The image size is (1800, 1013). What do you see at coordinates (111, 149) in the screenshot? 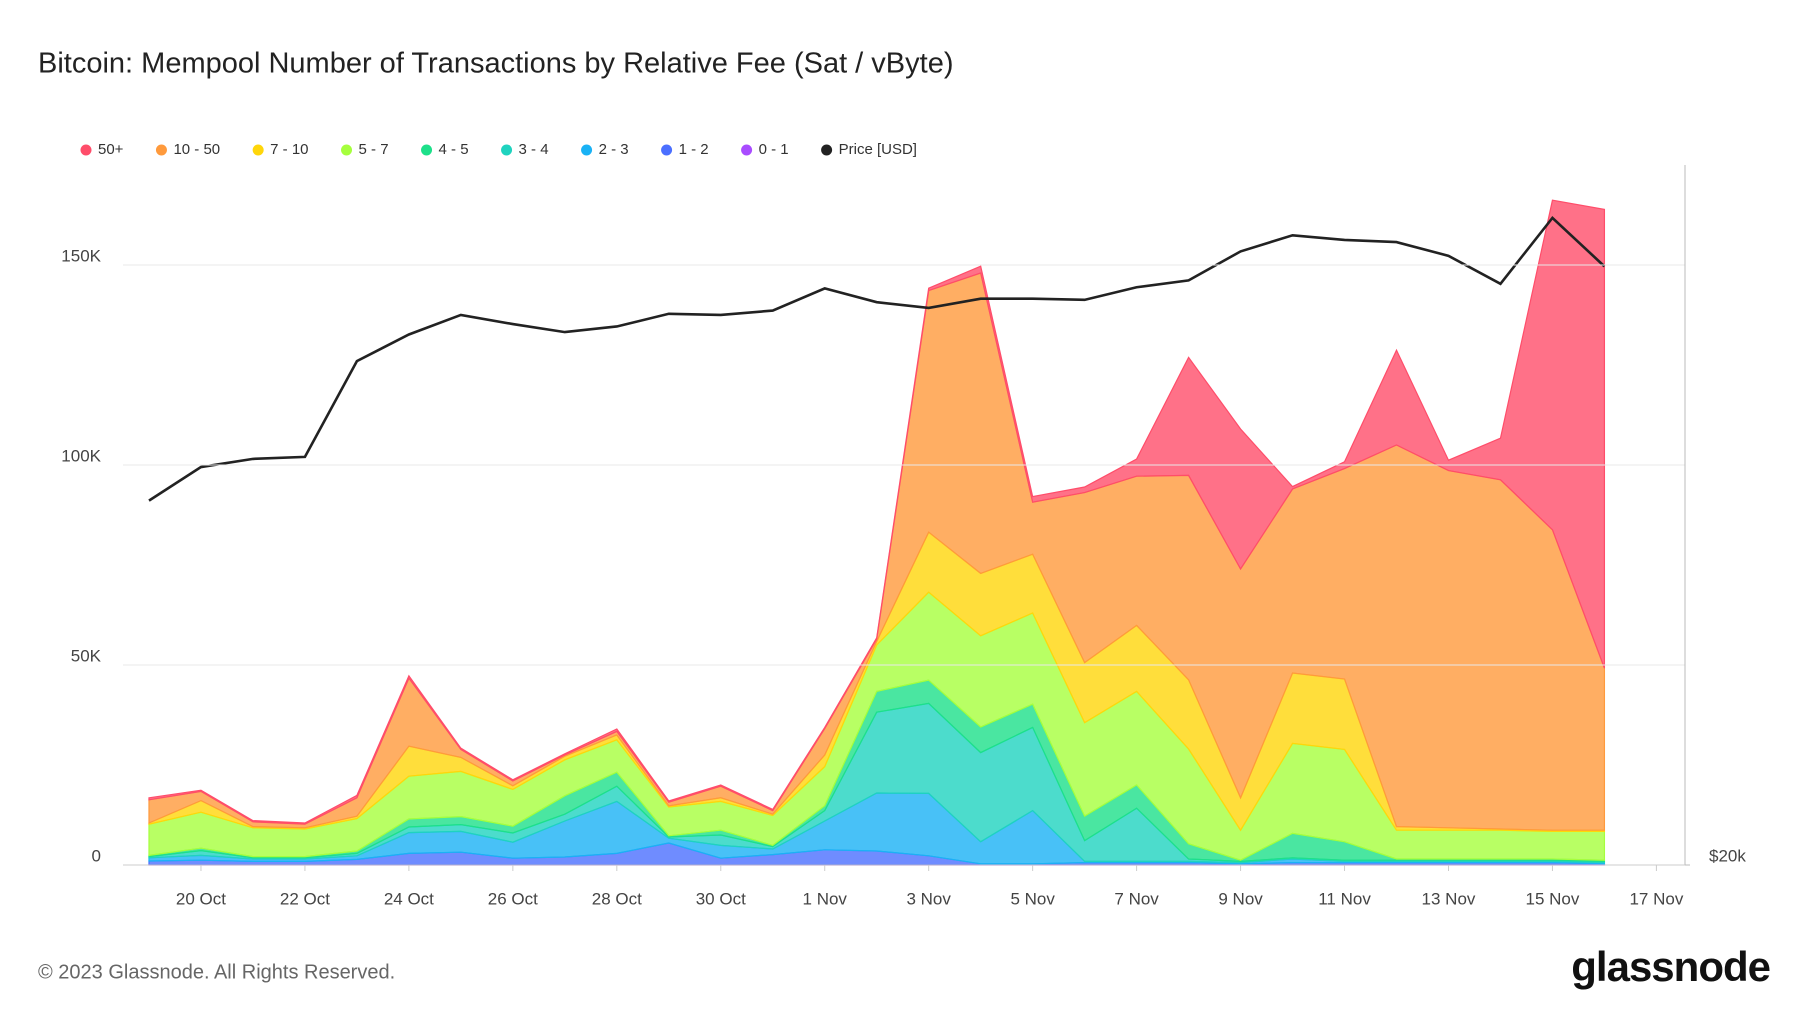
I see `legend-label: 50+` at bounding box center [111, 149].